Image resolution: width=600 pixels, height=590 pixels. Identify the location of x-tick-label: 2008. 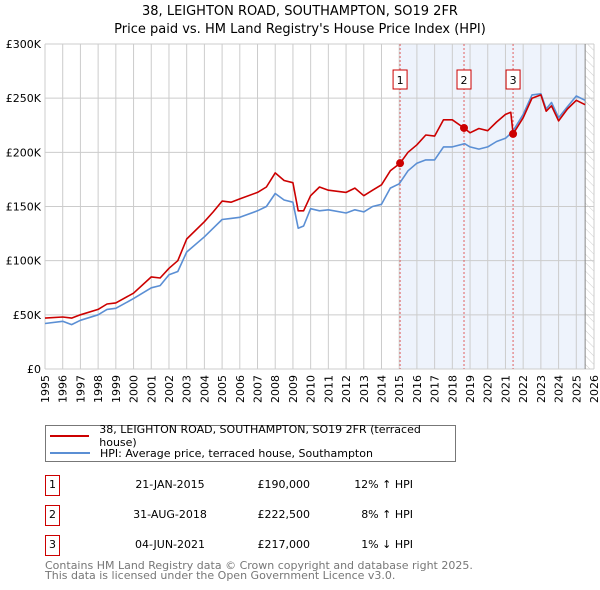
(275, 389).